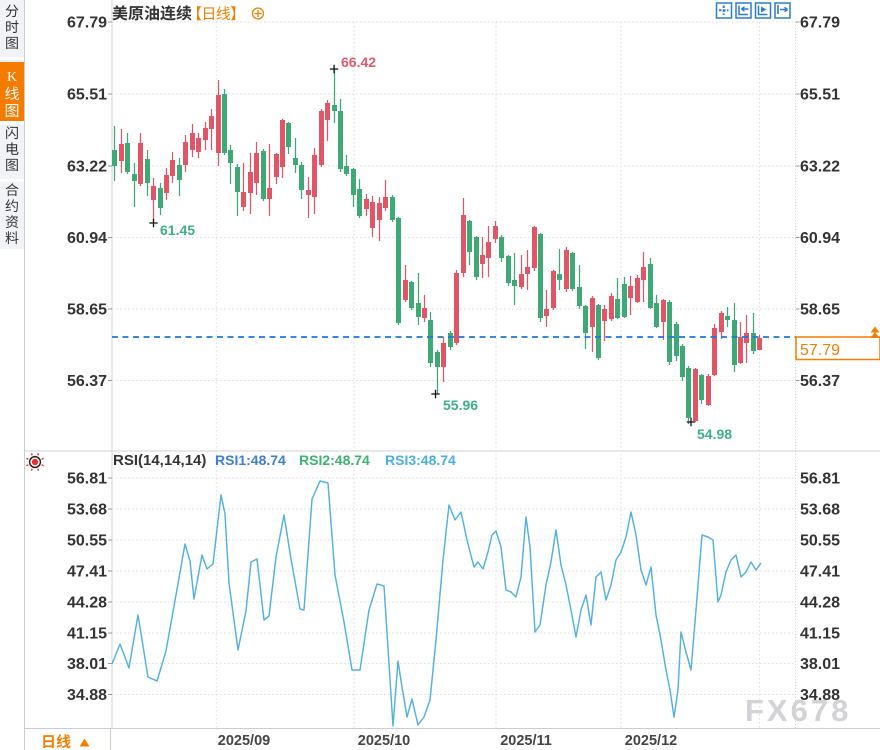  What do you see at coordinates (384, 741) in the screenshot?
I see `svg-text: 2025/10` at bounding box center [384, 741].